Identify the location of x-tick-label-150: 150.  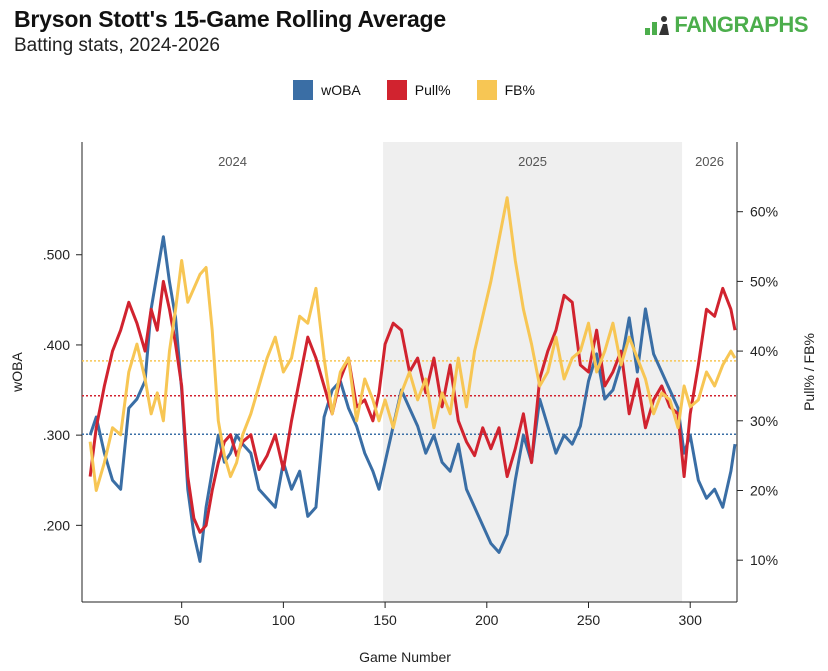
(385, 620).